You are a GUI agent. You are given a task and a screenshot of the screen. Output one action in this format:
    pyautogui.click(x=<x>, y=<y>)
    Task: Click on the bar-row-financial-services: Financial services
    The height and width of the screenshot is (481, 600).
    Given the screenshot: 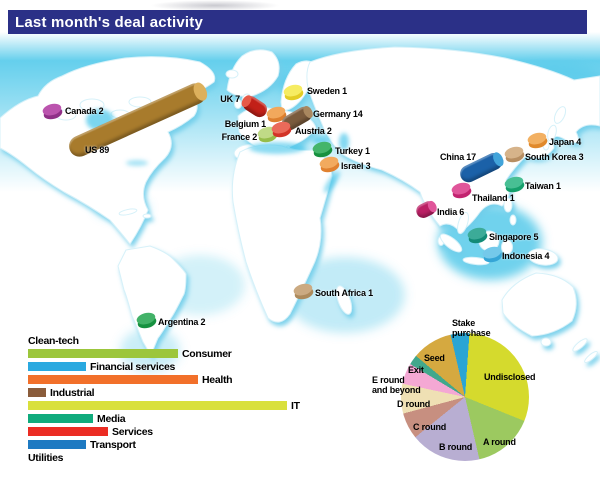 What is the action you would take?
    pyautogui.click(x=198, y=366)
    